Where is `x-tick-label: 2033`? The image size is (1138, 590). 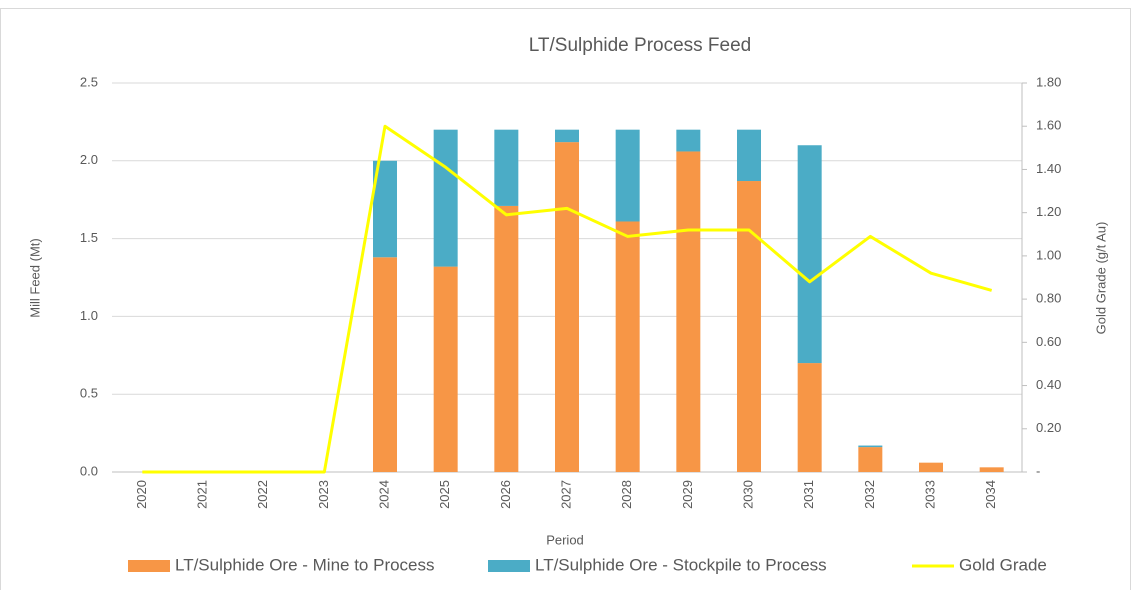
x-tick-label: 2033 is located at coordinates (929, 494).